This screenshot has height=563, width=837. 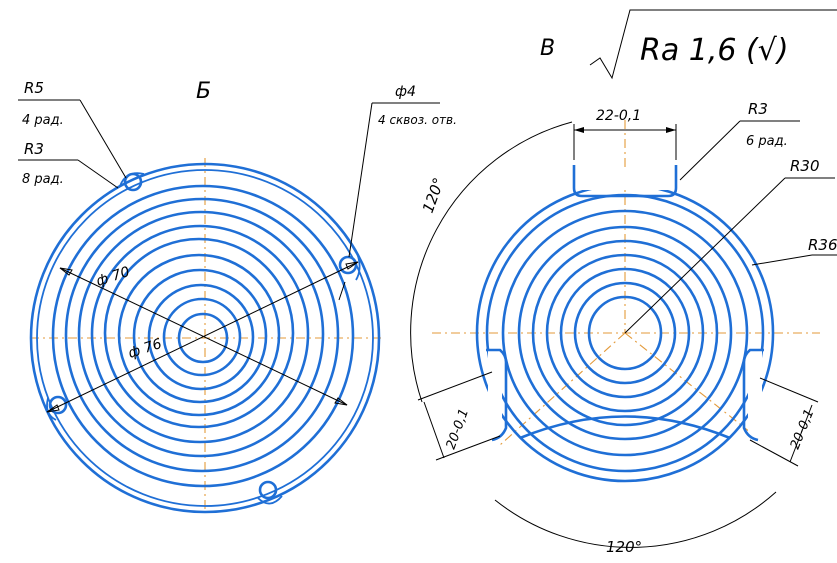 What do you see at coordinates (714, 50) in the screenshot?
I see `roughness-value: Ra 1,6 (√)` at bounding box center [714, 50].